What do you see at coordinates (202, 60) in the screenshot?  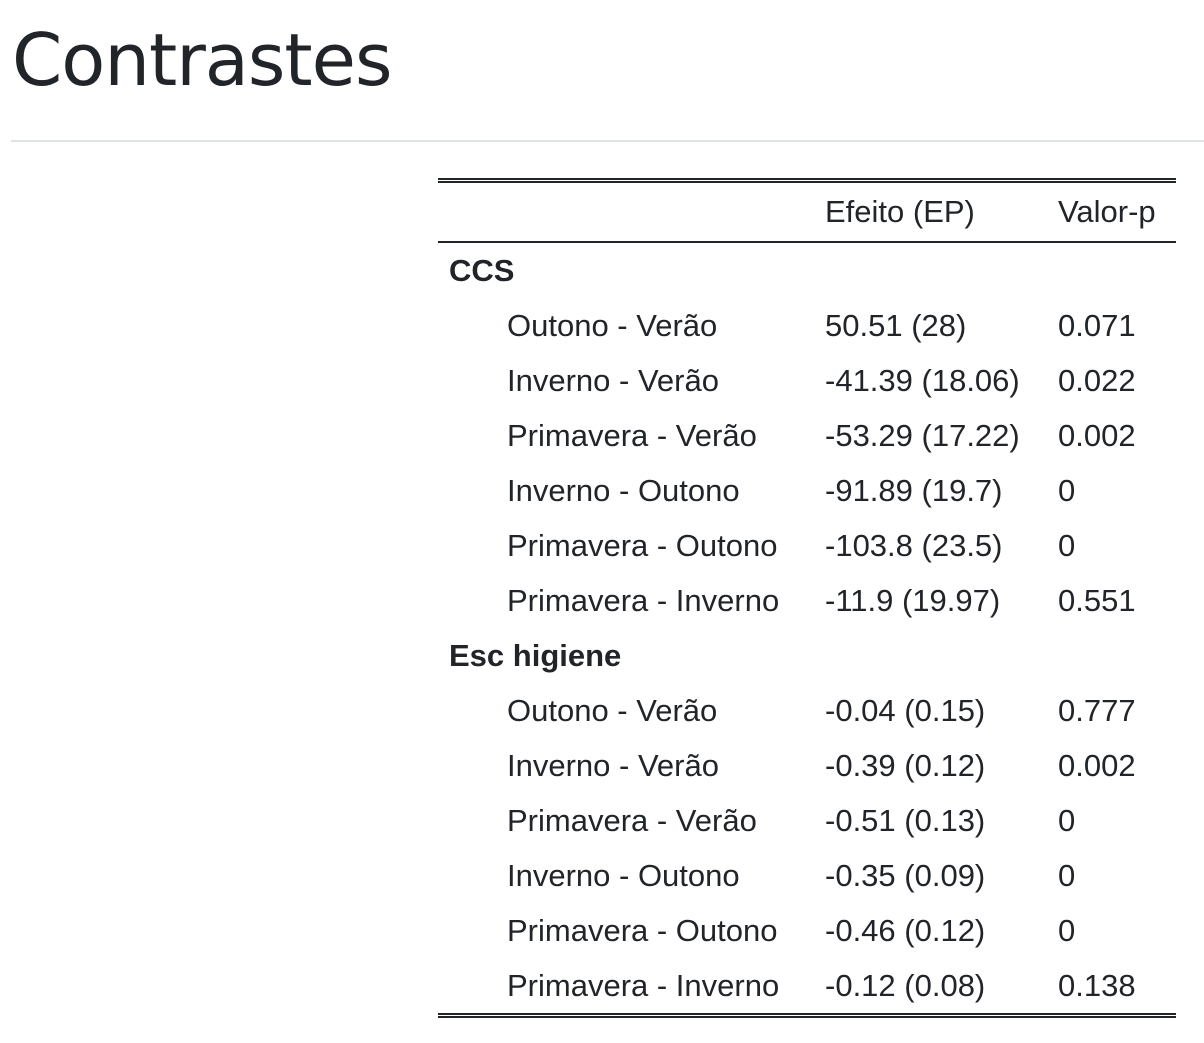 I see `page-title: Contrastes` at bounding box center [202, 60].